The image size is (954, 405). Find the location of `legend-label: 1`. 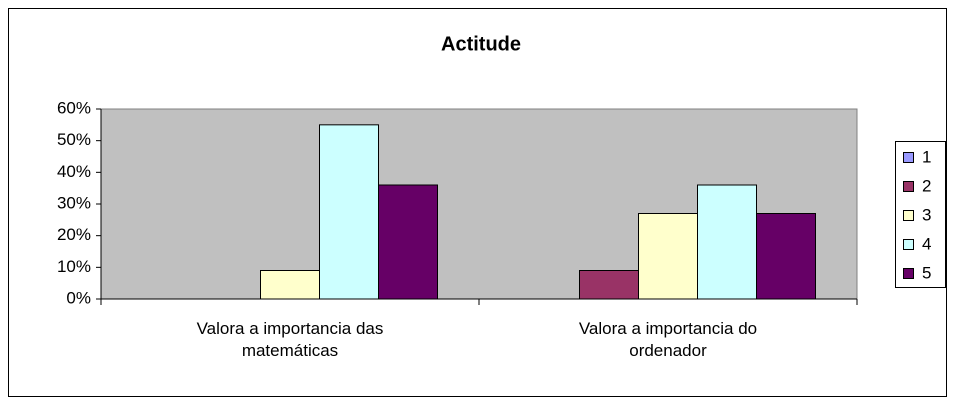

legend-label: 1 is located at coordinates (926, 156).